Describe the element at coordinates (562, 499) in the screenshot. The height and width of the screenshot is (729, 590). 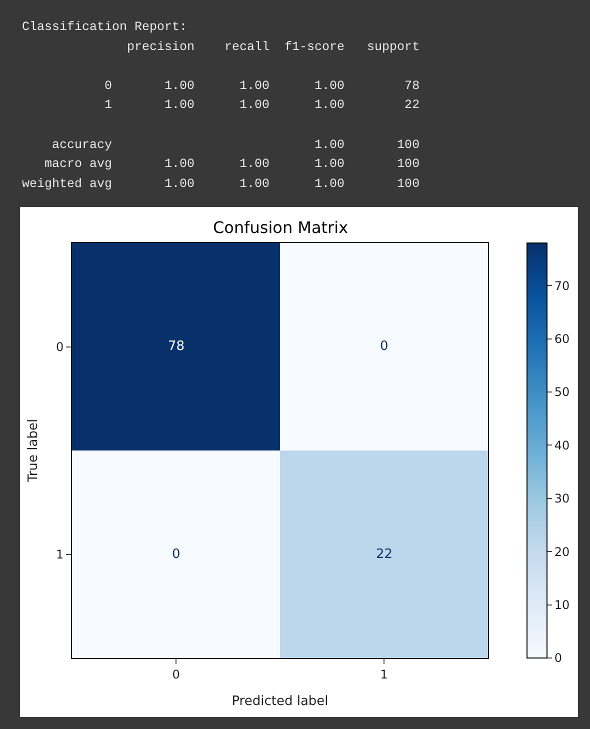
I see `color-bar-label: 30` at that location.